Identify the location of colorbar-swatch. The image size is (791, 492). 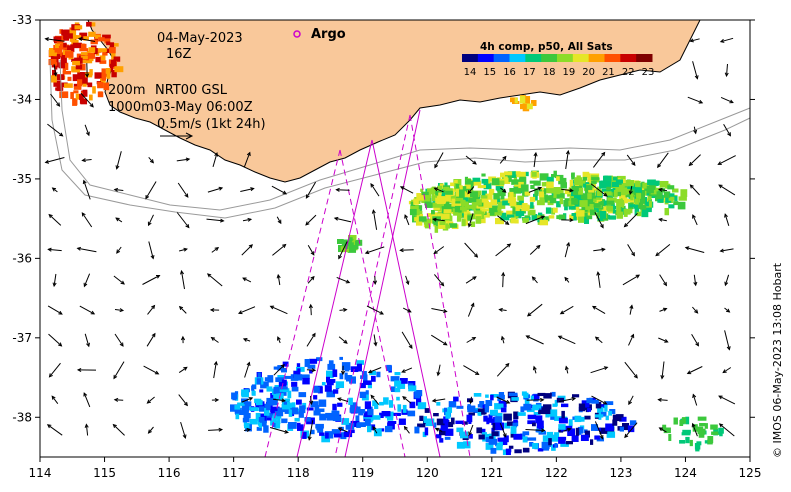
(612, 58).